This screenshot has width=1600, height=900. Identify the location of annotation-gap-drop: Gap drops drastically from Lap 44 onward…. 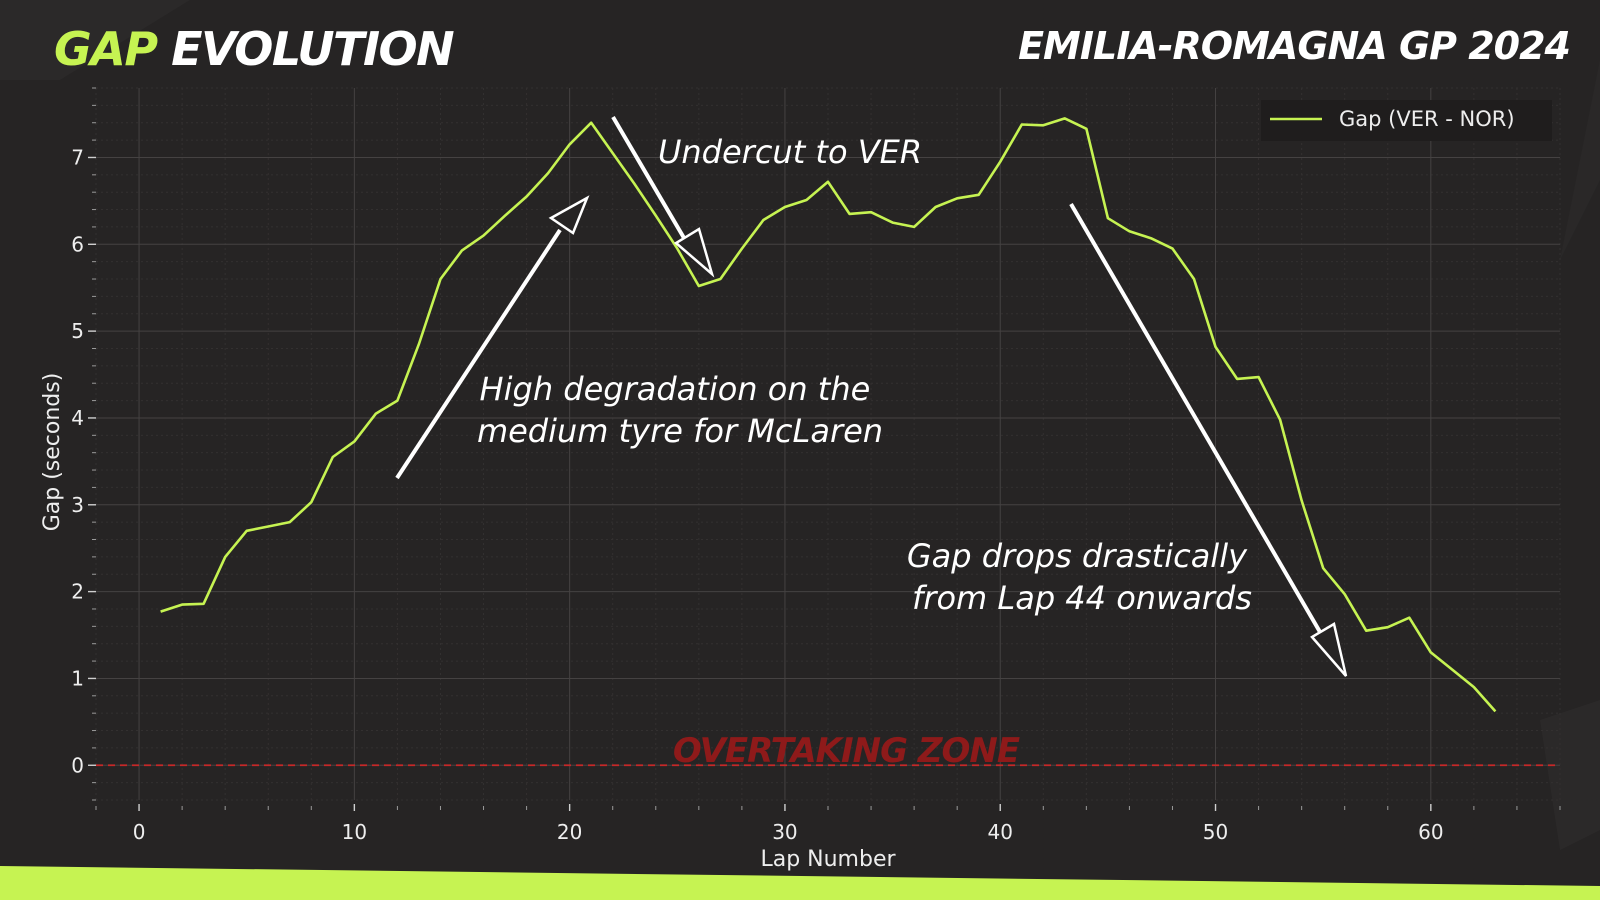
(1082, 577).